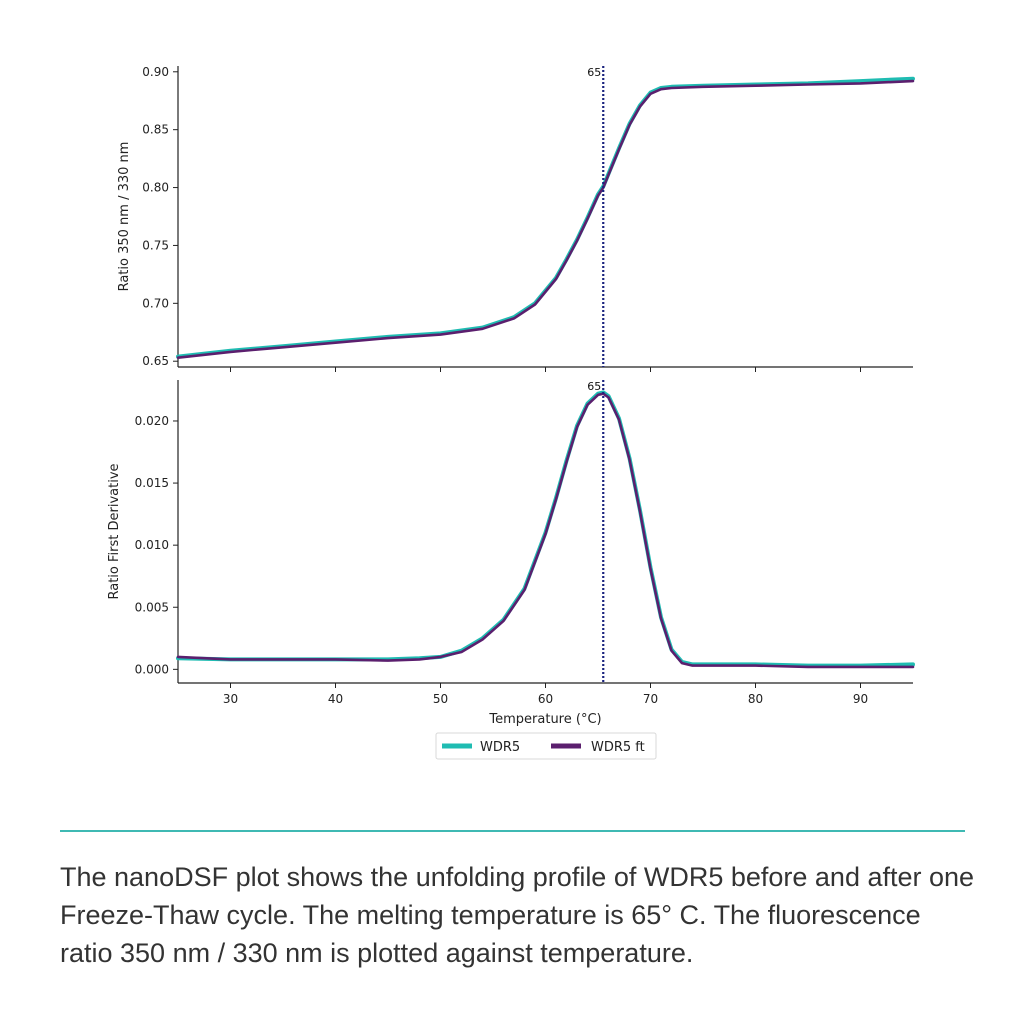 This screenshot has height=1024, width=1024. I want to click on y-tick-label: 0.70, so click(155, 303).